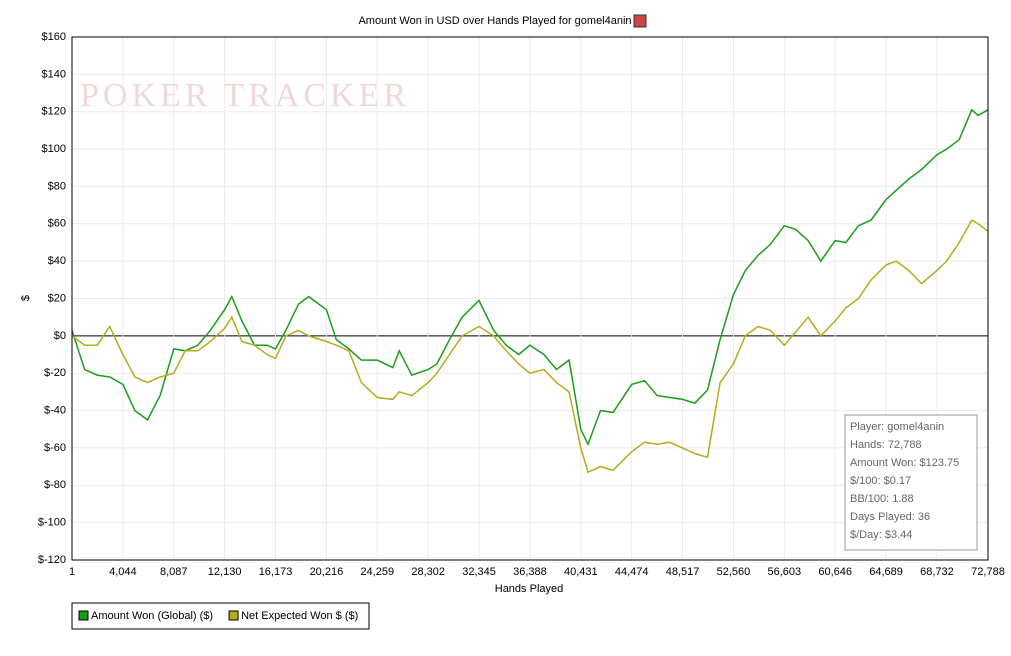 The width and height of the screenshot is (1011, 656). What do you see at coordinates (530, 572) in the screenshot?
I see `x-tick-label: 36,388` at bounding box center [530, 572].